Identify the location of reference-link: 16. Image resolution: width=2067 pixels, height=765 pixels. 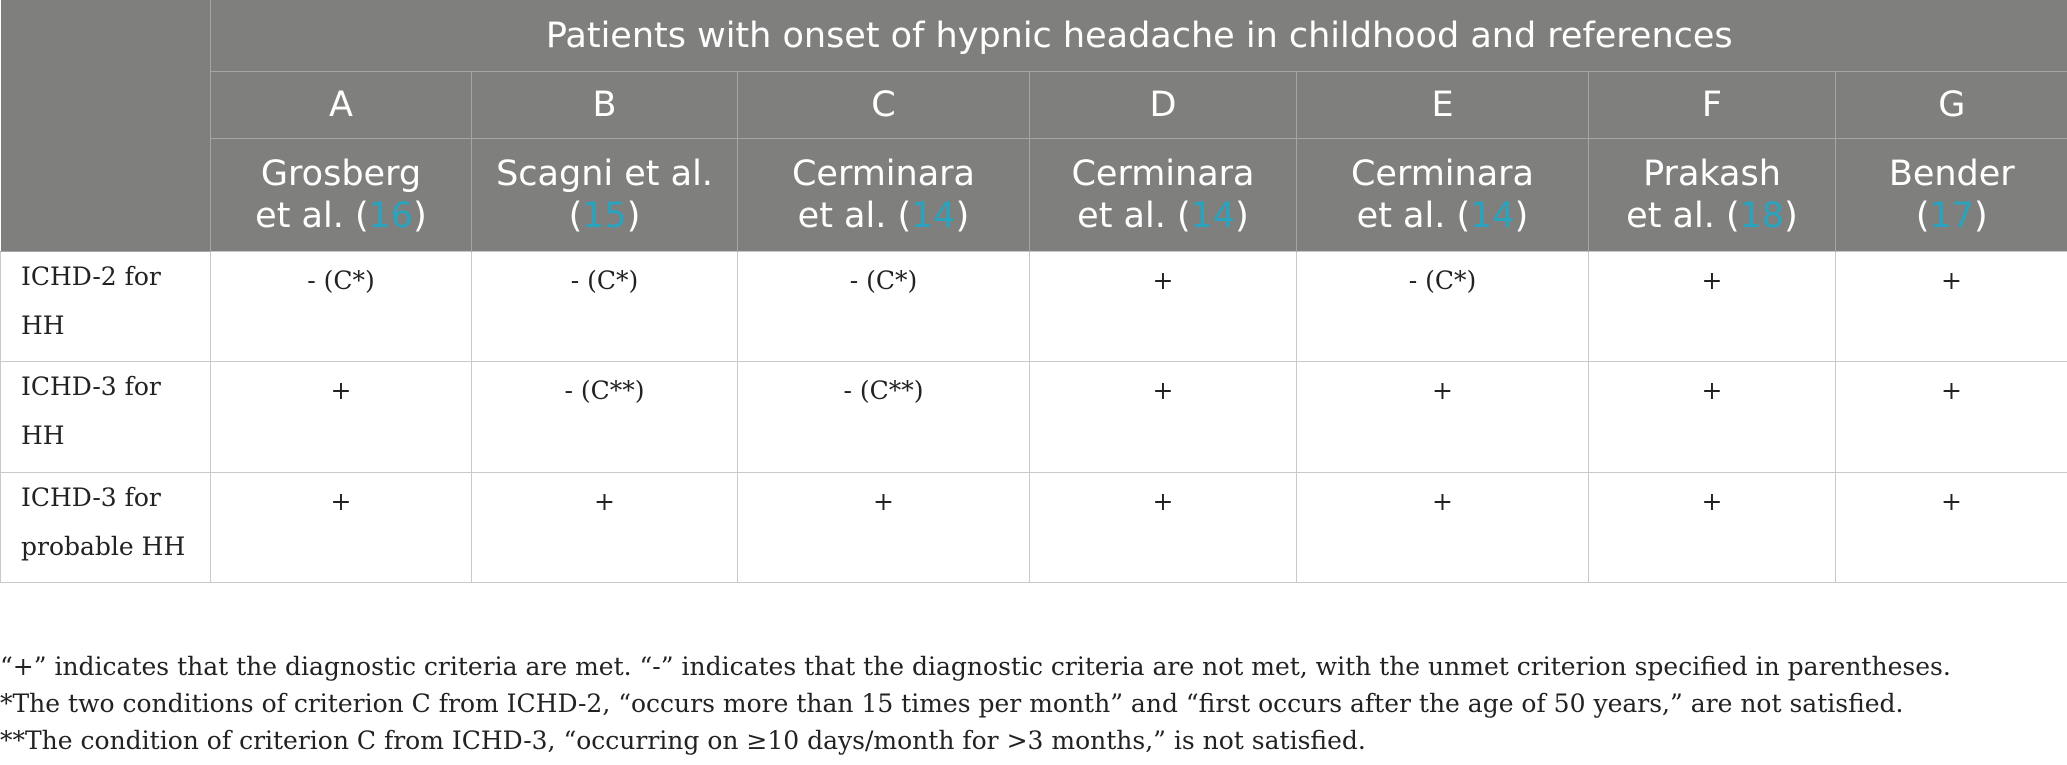
(391, 216).